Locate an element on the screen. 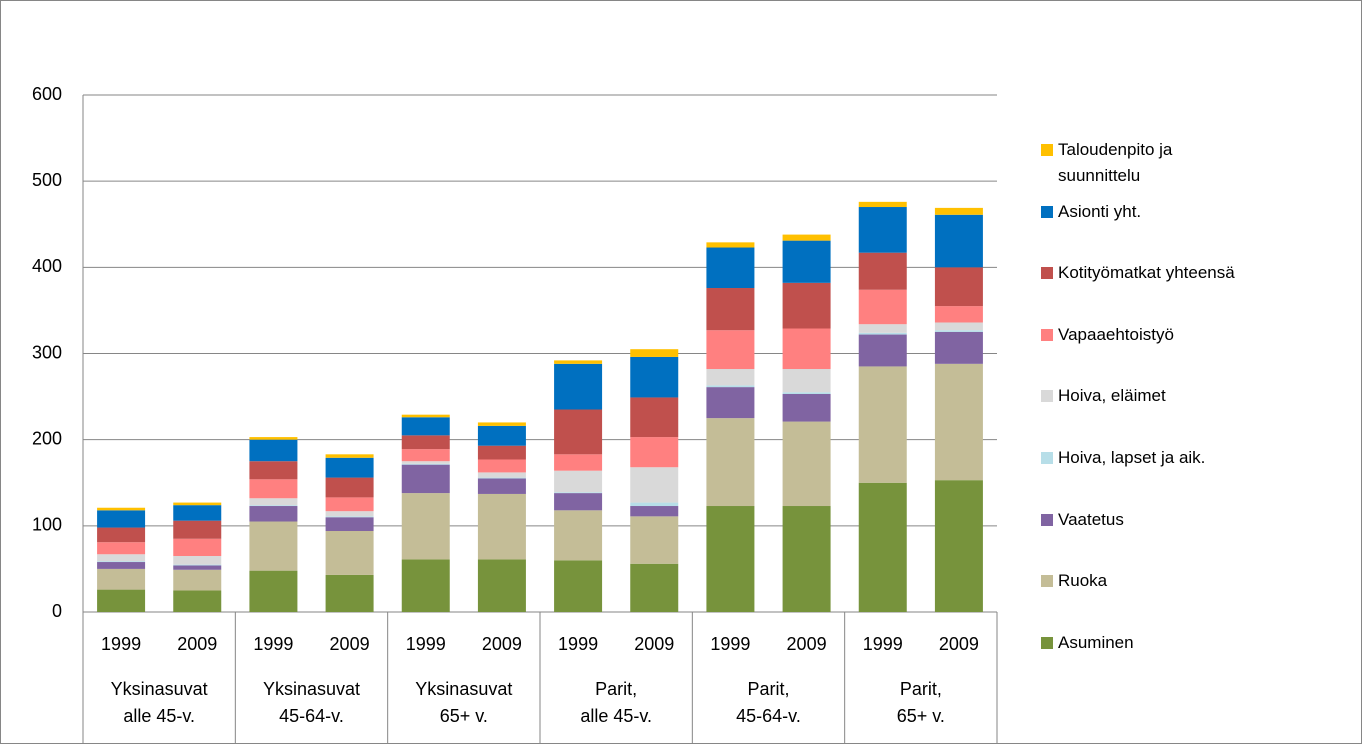 This screenshot has height=744, width=1362. y-tick-label: 600 is located at coordinates (47, 94).